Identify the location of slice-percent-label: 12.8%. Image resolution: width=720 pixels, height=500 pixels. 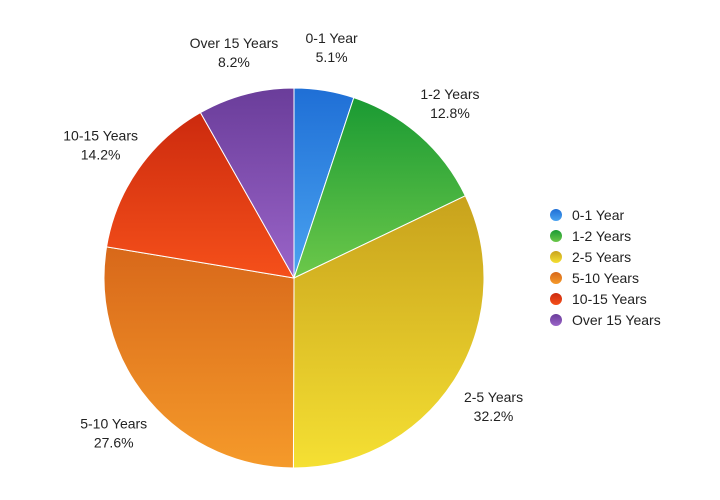
(450, 113).